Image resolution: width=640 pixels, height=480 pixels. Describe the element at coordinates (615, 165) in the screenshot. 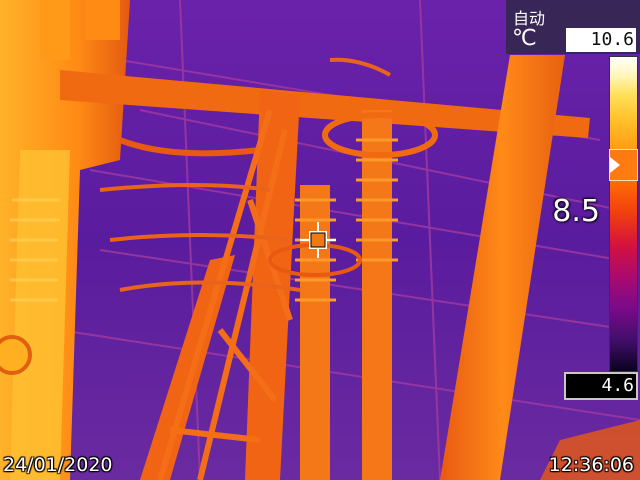

I see `palette-level-arrow-icon` at that location.